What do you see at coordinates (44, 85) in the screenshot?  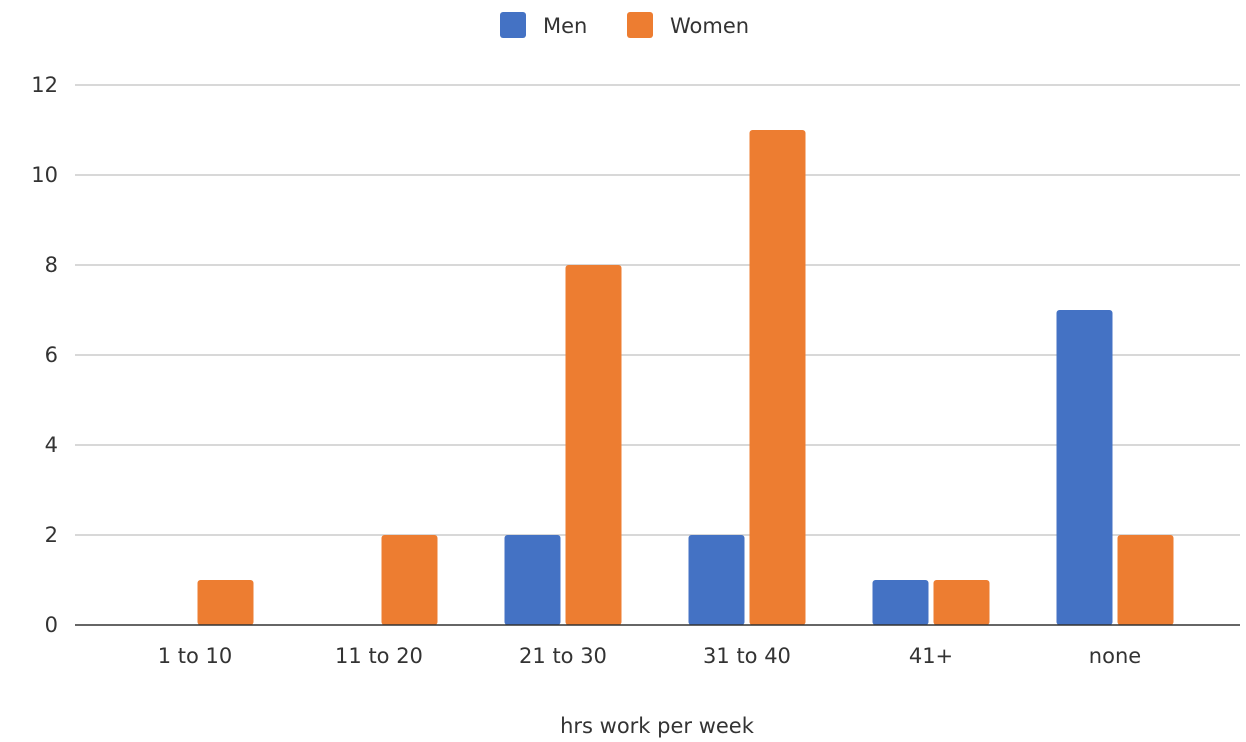 I see `y-tick-label: 12` at bounding box center [44, 85].